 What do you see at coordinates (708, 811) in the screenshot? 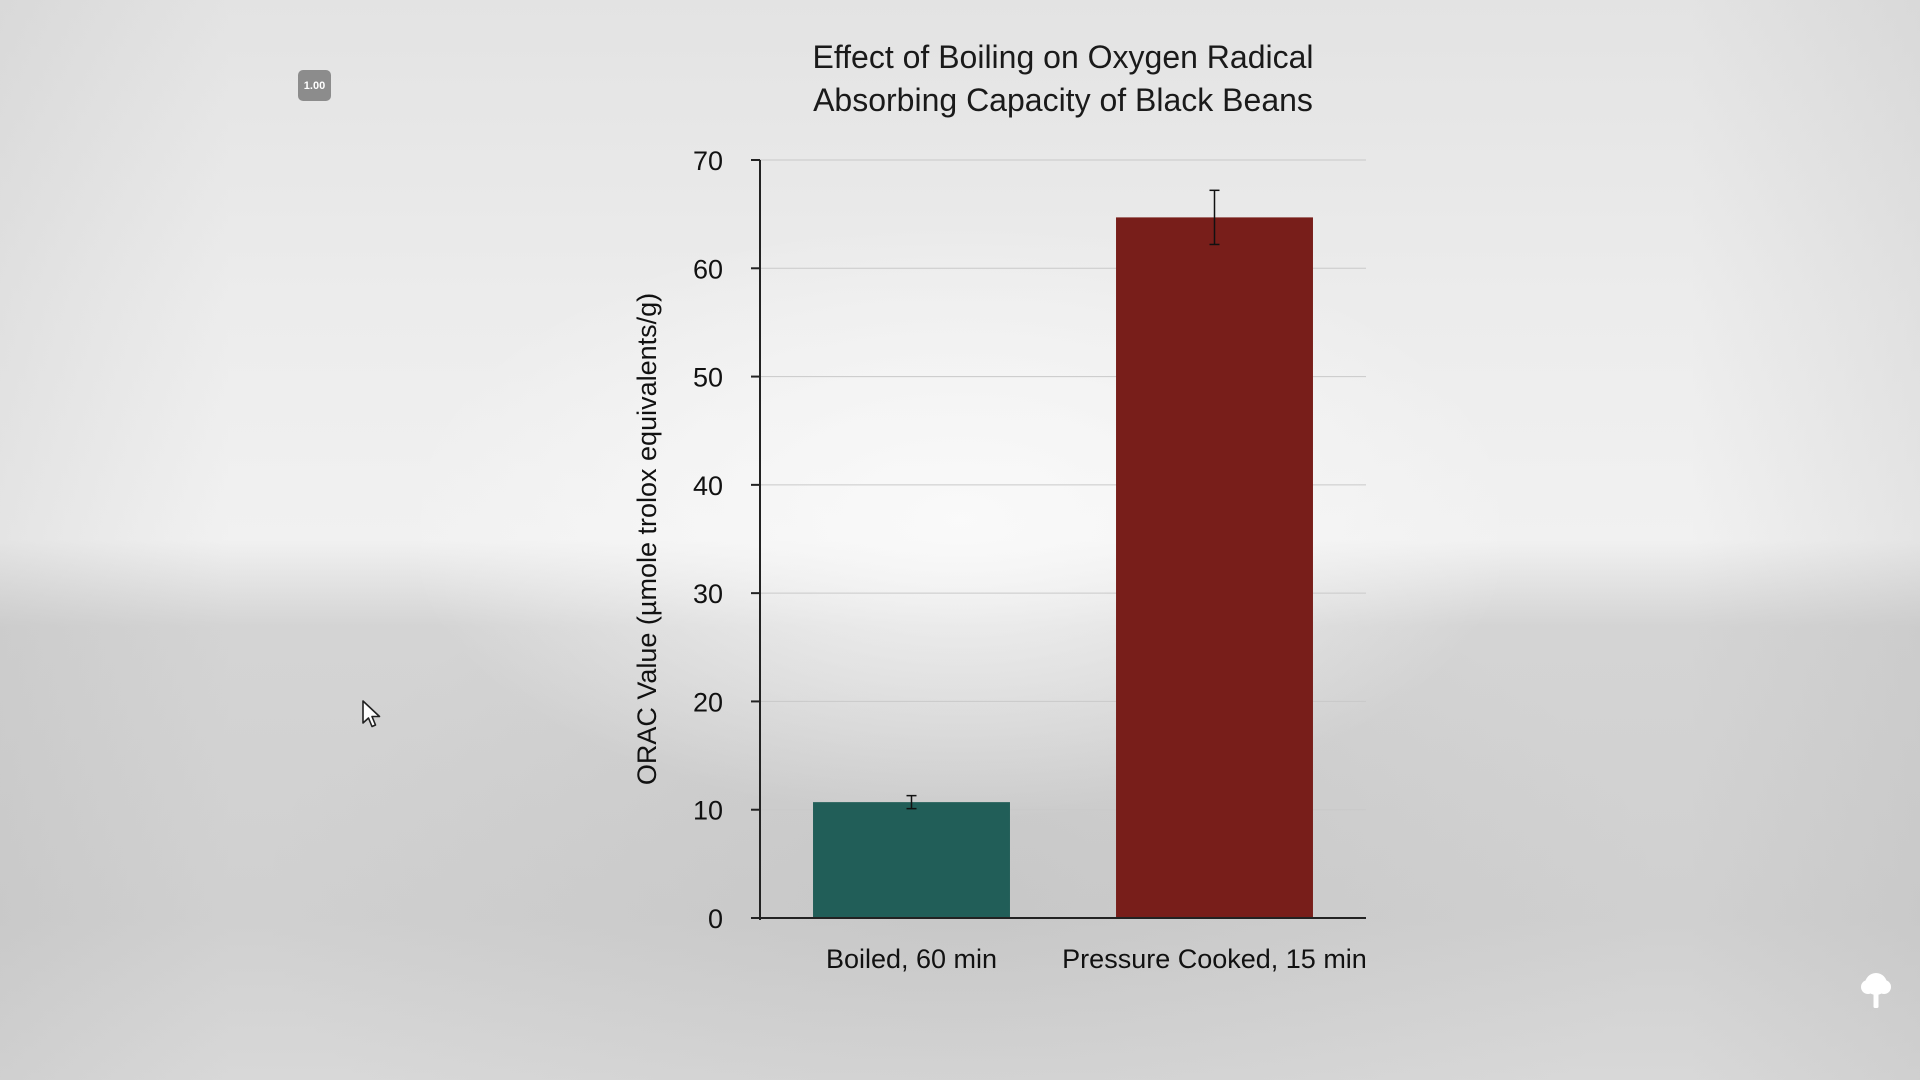
I see `y-tick-label: 10` at bounding box center [708, 811].